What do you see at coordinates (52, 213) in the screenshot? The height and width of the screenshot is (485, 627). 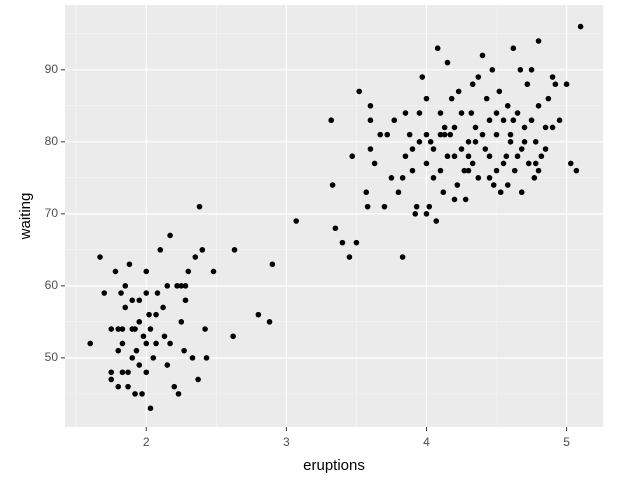 I see `y-tick-label: 70` at bounding box center [52, 213].